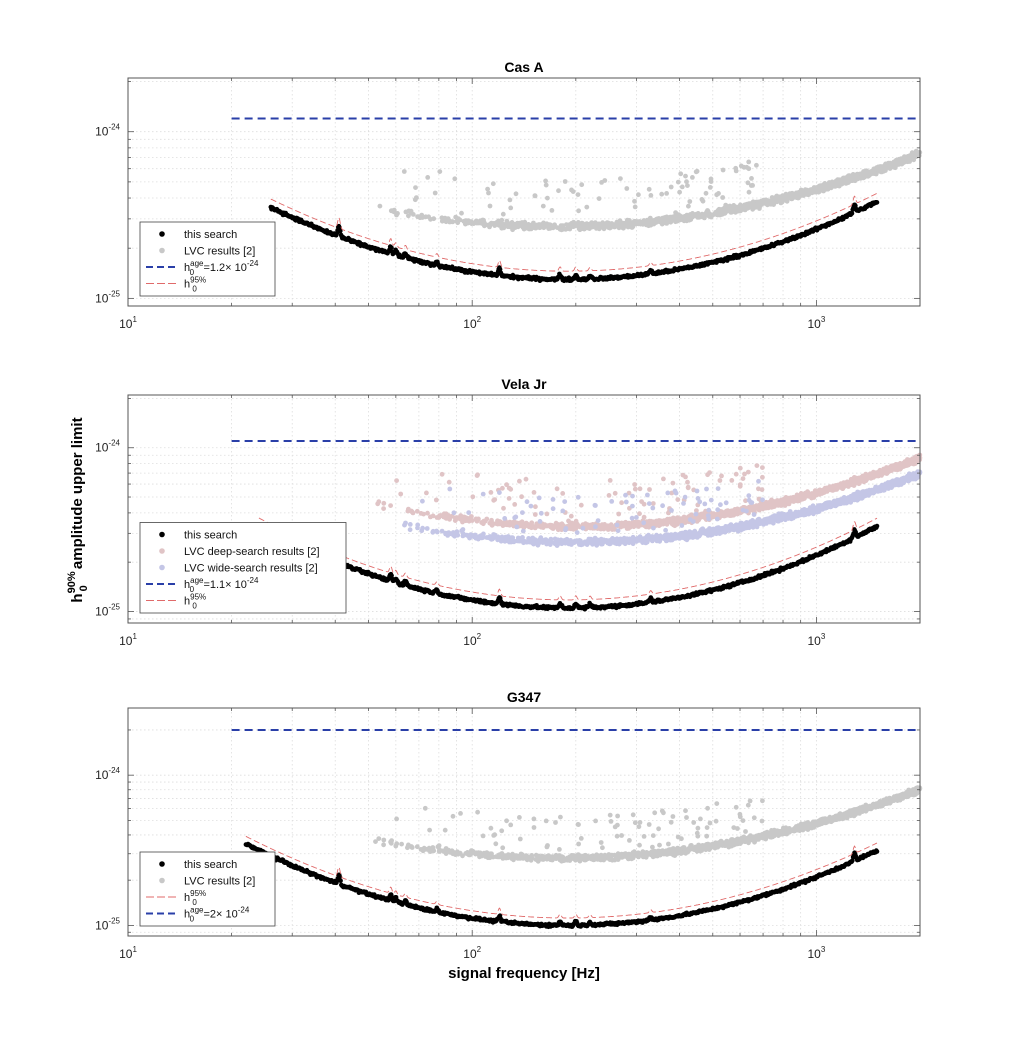 The height and width of the screenshot is (1054, 1019). I want to click on legend-item: this search, so click(198, 235).